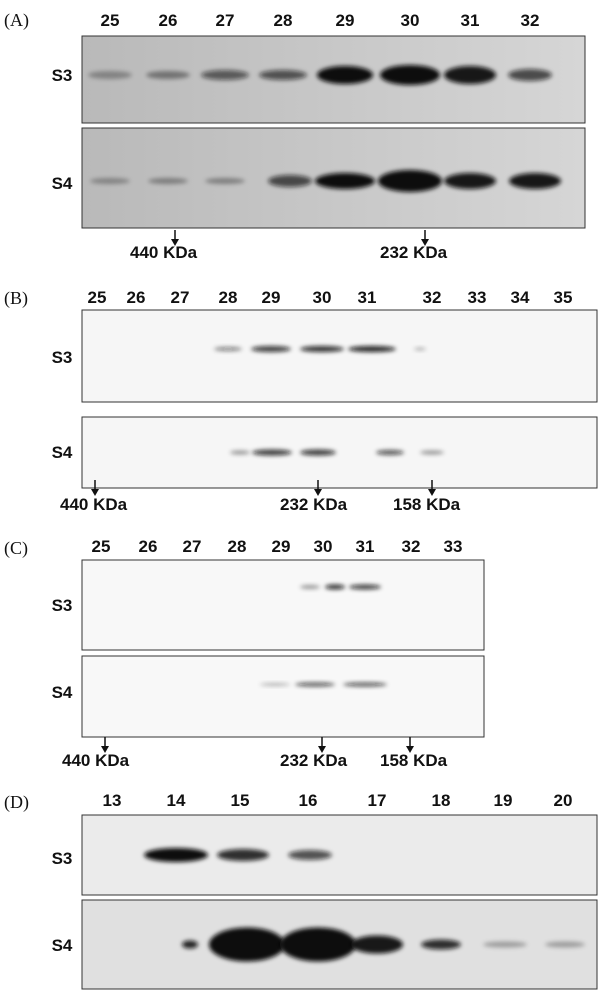 This screenshot has width=598, height=990. Describe the element at coordinates (520, 297) in the screenshot. I see `lane-number: 34` at that location.